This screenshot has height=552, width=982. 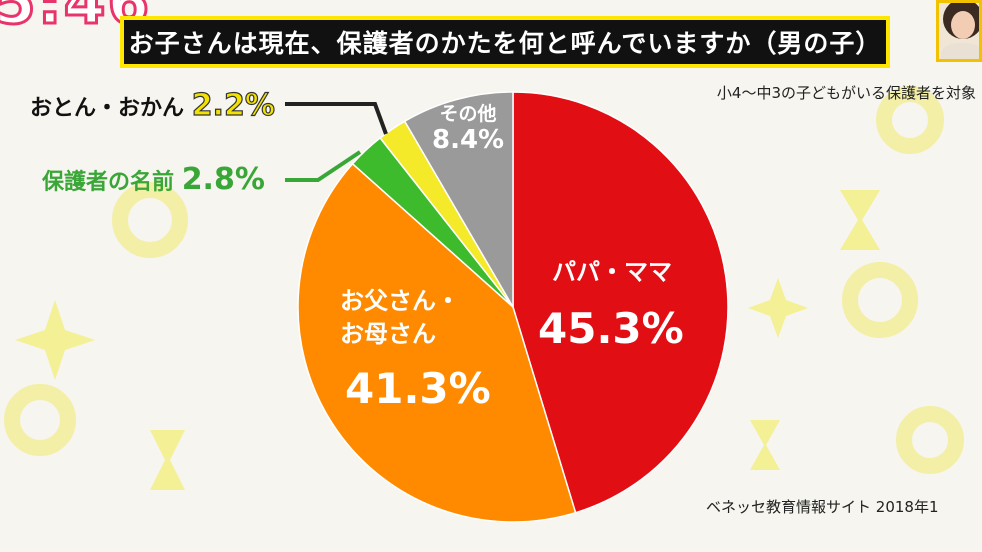 I want to click on chart-title: お子さんは現在、保護者のかたを何と呼んでいますか（男の子）, so click(x=505, y=43).